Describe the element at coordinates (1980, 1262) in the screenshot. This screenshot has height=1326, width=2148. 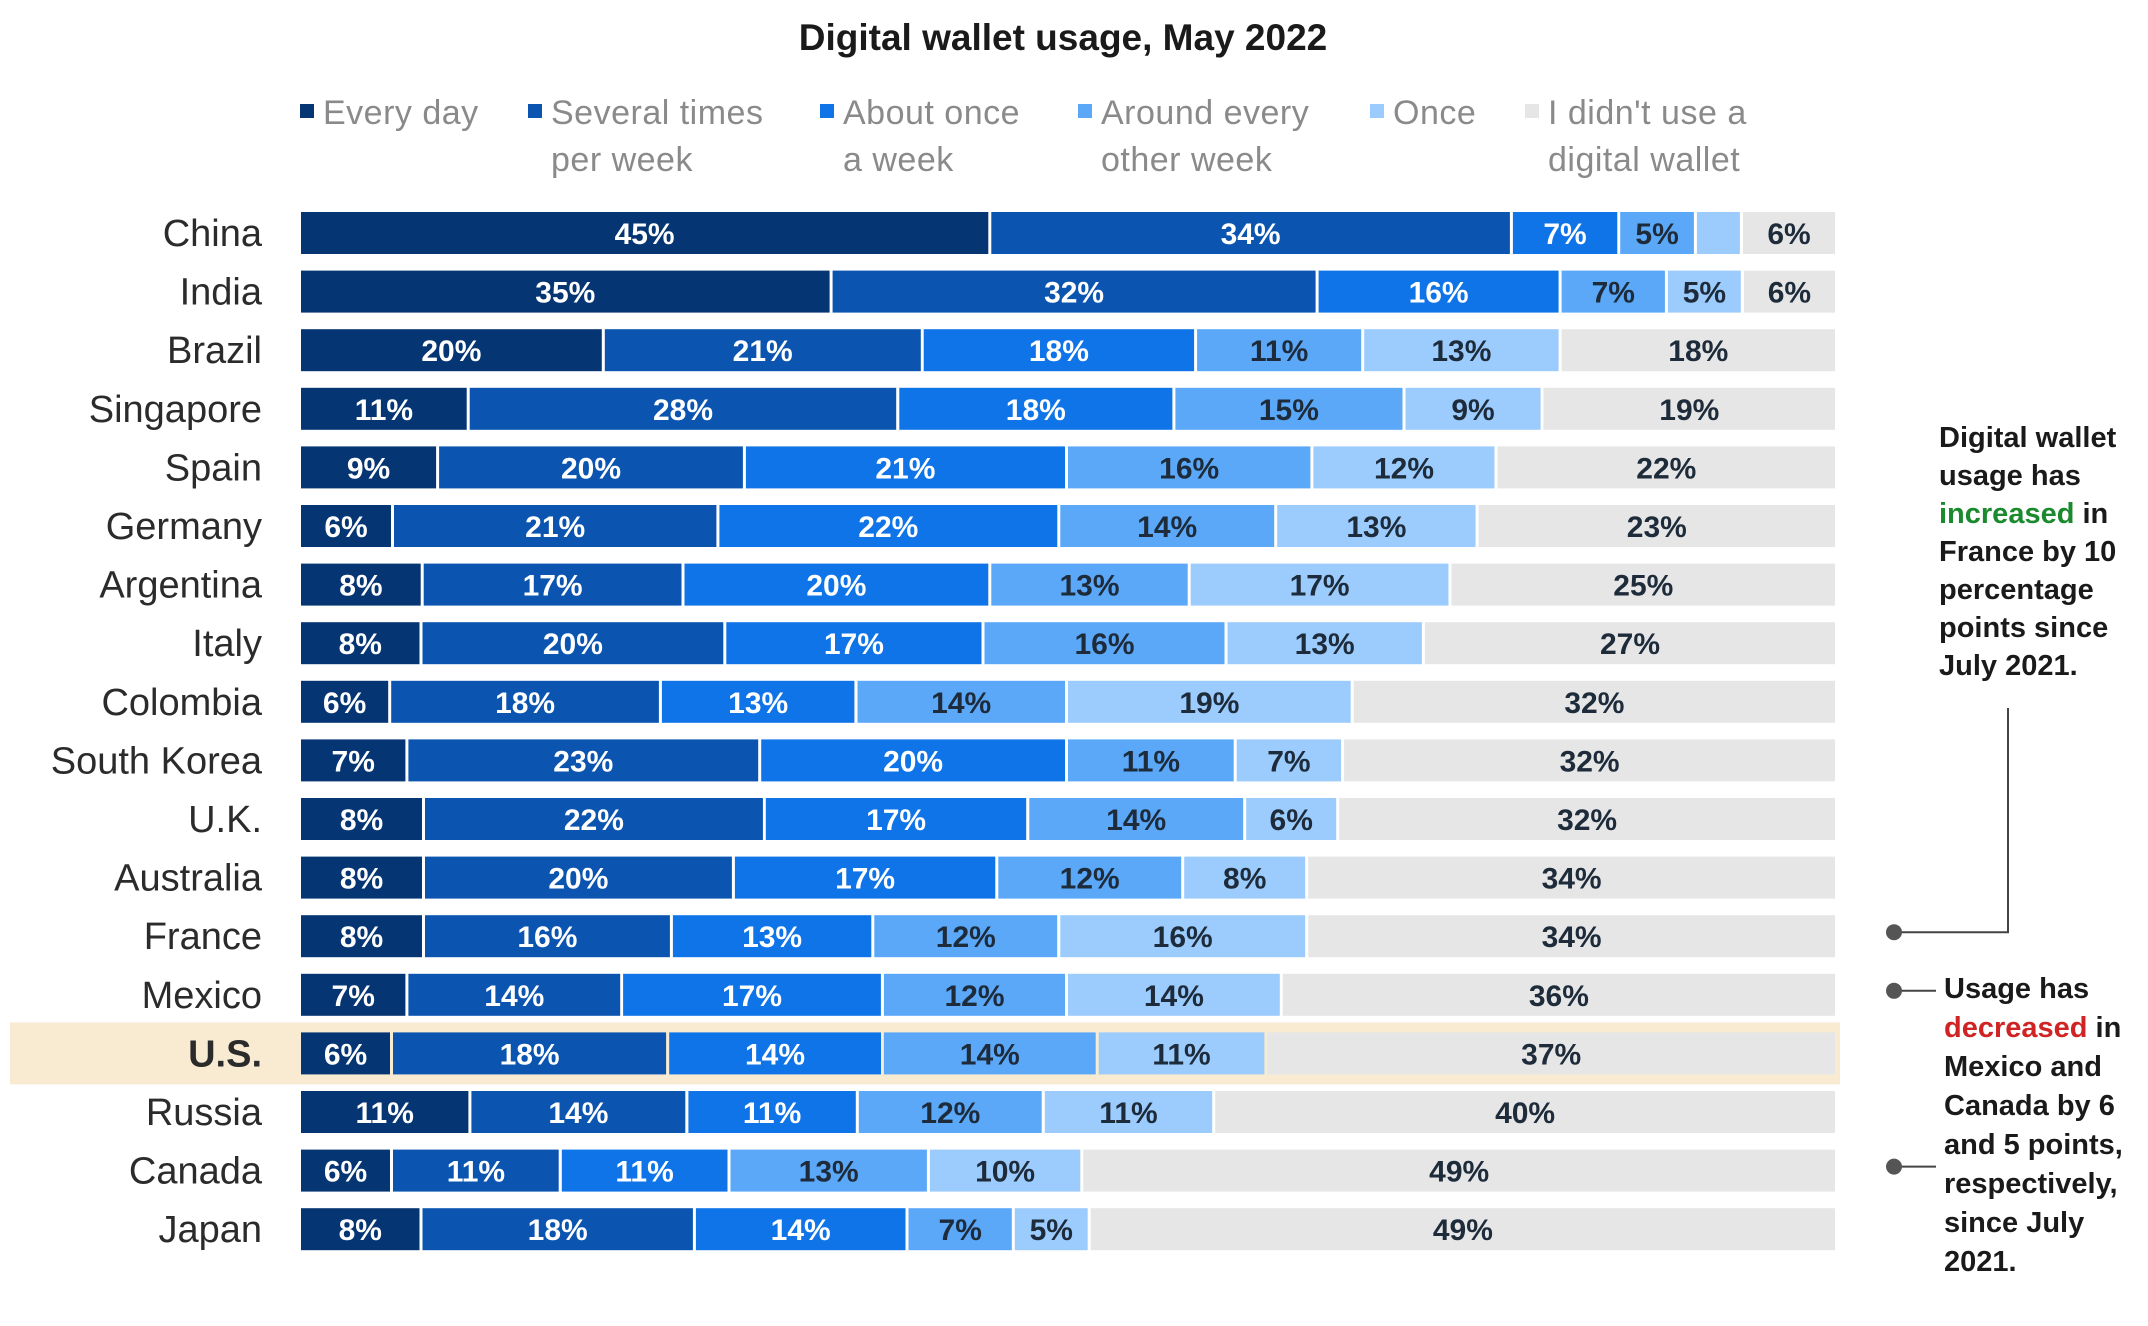
I see `annotation-text: 2021.` at that location.